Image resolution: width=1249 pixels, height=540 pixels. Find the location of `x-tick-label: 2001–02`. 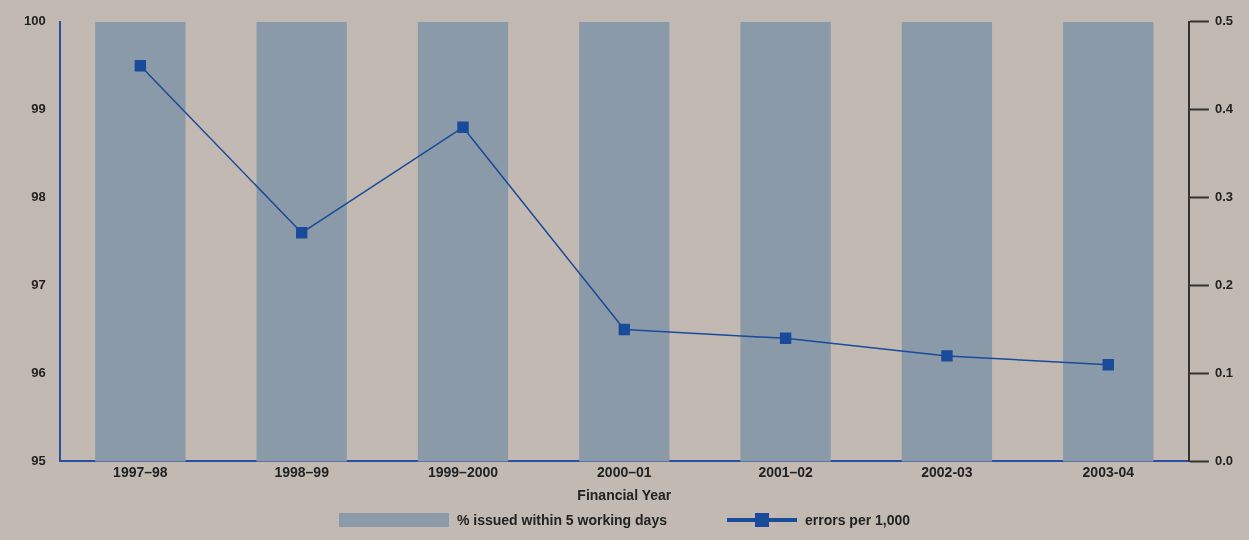

x-tick-label: 2001–02 is located at coordinates (786, 471).